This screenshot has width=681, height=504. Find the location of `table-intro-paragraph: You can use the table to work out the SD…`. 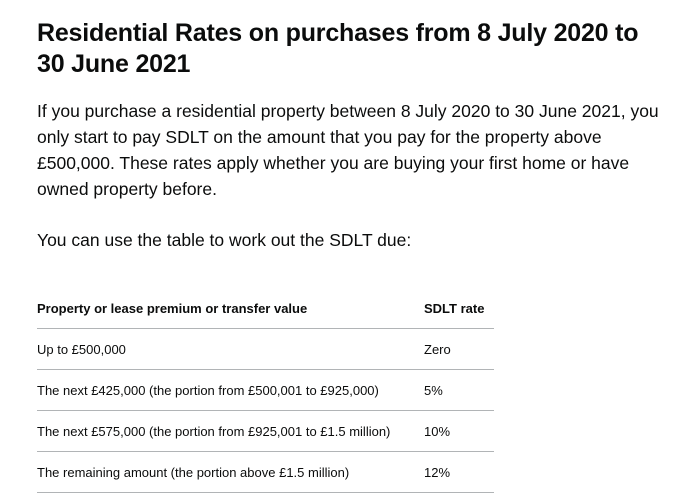

table-intro-paragraph: You can use the table to work out the SD… is located at coordinates (224, 240).